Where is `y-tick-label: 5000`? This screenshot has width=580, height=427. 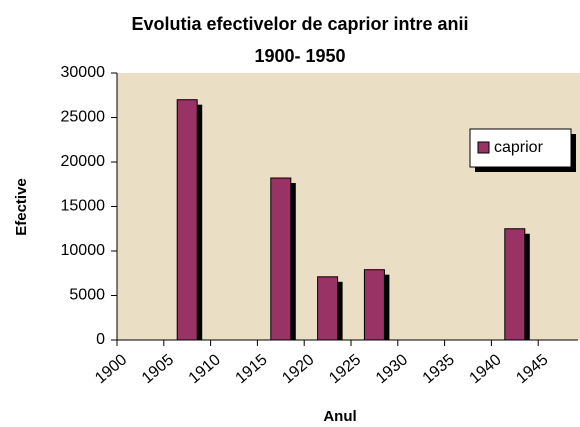 y-tick-label: 5000 is located at coordinates (87, 295).